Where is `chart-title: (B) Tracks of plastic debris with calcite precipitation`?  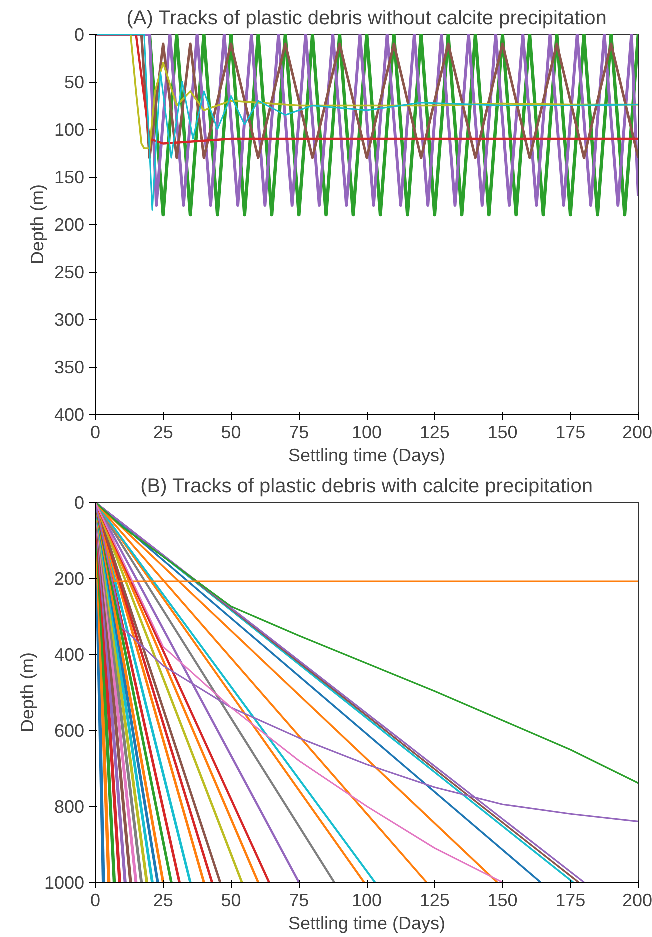 chart-title: (B) Tracks of plastic debris with calcite precipitation is located at coordinates (367, 487).